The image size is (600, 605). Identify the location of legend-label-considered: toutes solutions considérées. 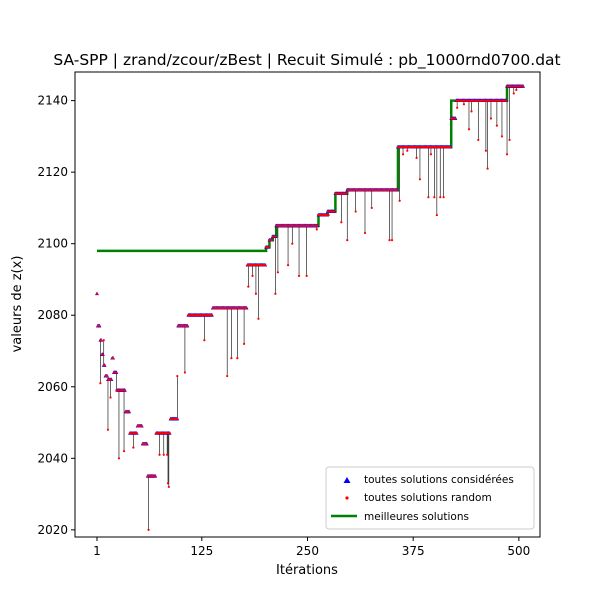
(439, 480).